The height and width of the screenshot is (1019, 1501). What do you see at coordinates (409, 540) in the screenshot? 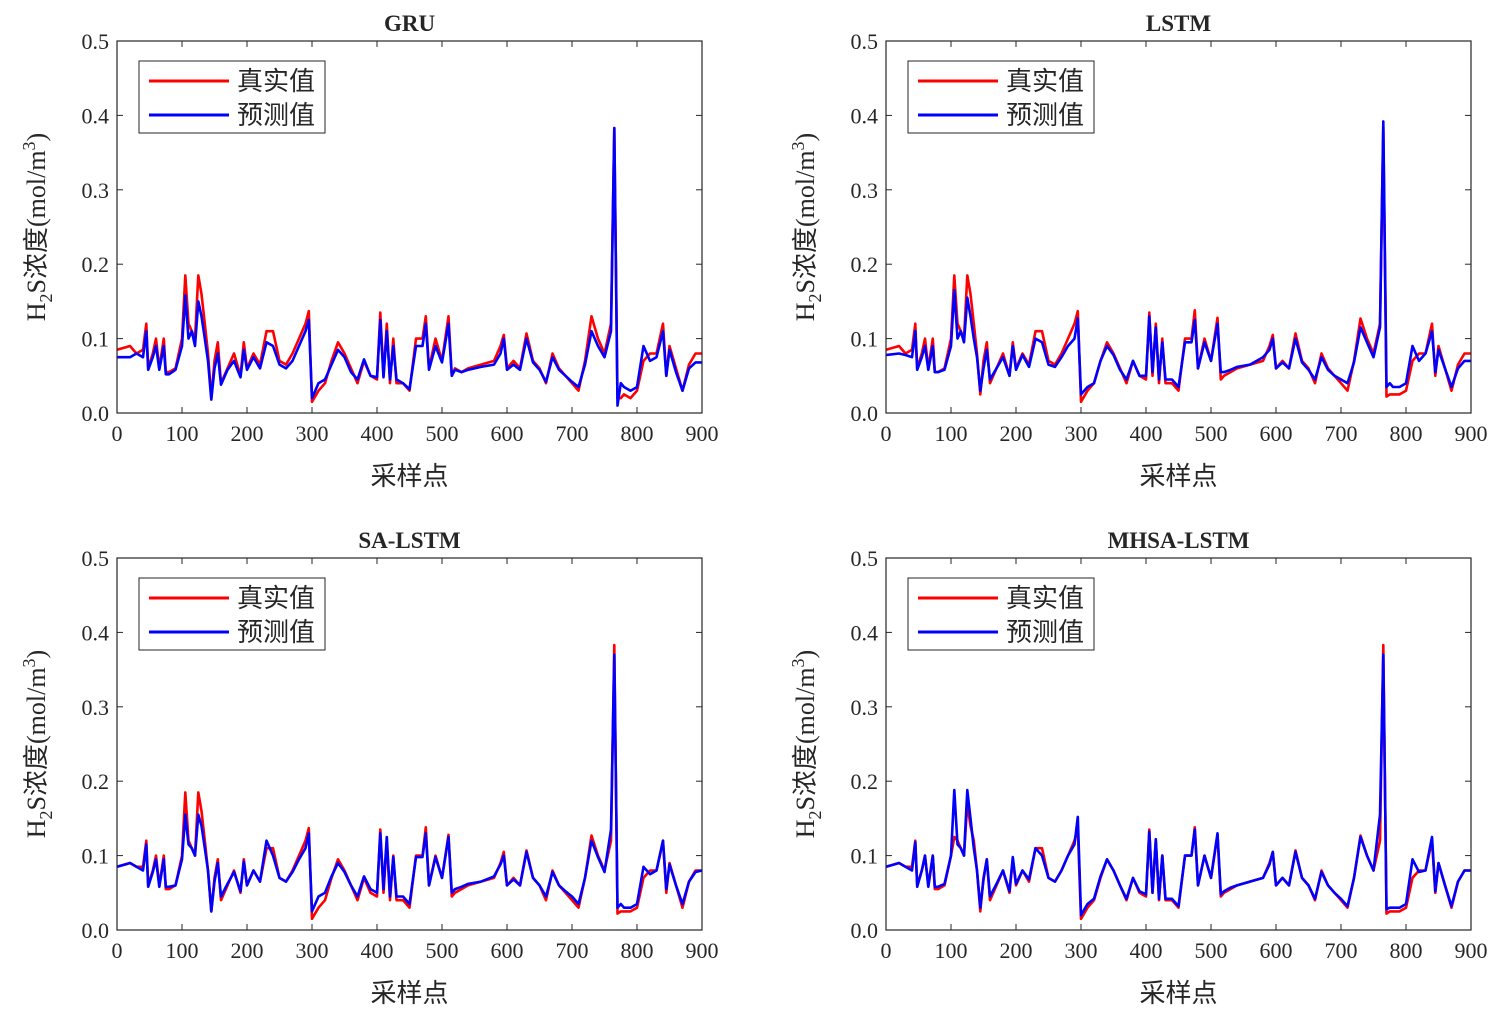
I see `chart-title: SA-LSTM` at bounding box center [409, 540].